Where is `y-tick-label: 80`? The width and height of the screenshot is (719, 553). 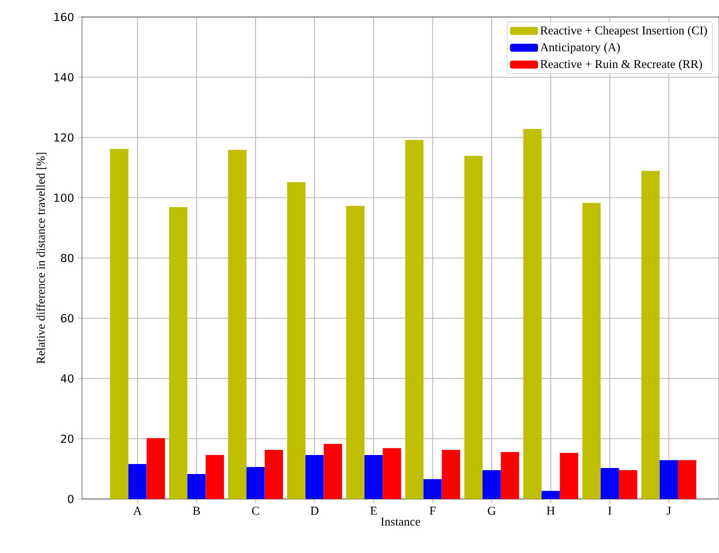 y-tick-label: 80 is located at coordinates (67, 258).